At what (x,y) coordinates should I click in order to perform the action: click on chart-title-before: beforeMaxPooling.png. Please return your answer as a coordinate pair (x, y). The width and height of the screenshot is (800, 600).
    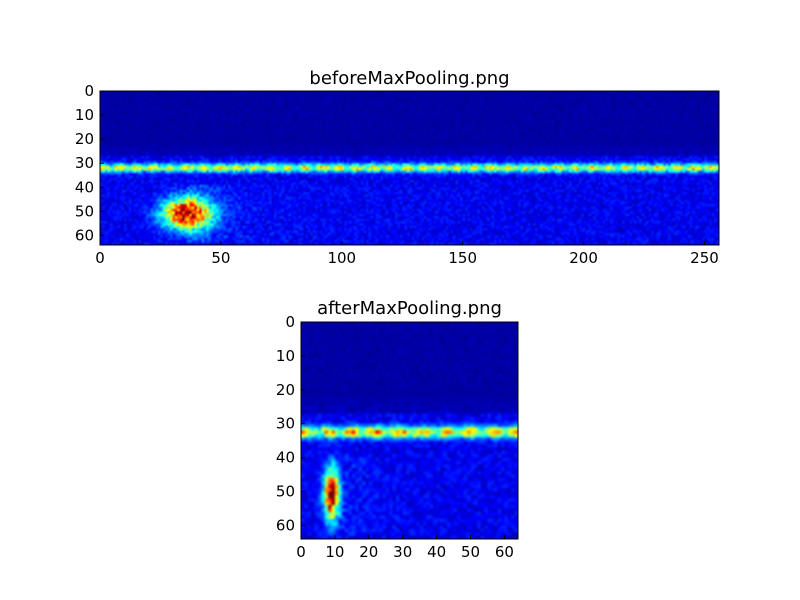
    Looking at the image, I should click on (409, 78).